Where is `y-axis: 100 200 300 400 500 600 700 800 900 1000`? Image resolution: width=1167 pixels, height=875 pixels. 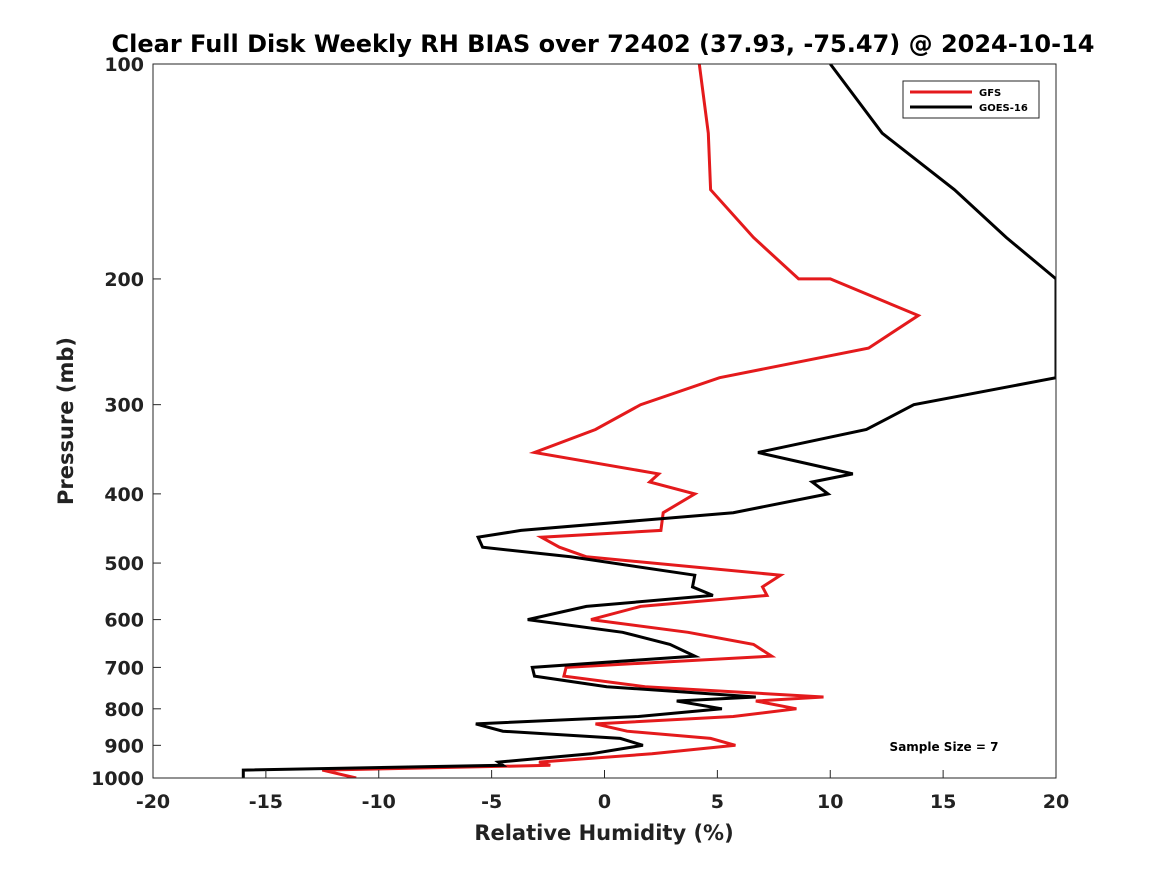 y-axis: 100 200 300 400 500 600 700 800 900 1000 is located at coordinates (126, 422).